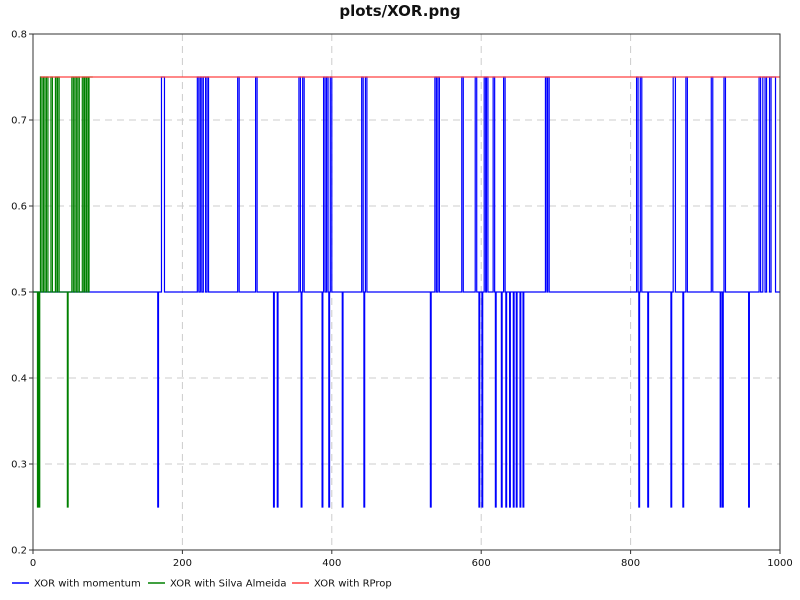 This screenshot has width=800, height=600. What do you see at coordinates (228, 584) in the screenshot?
I see `legend-label: XOR with Silva Almeida` at bounding box center [228, 584].